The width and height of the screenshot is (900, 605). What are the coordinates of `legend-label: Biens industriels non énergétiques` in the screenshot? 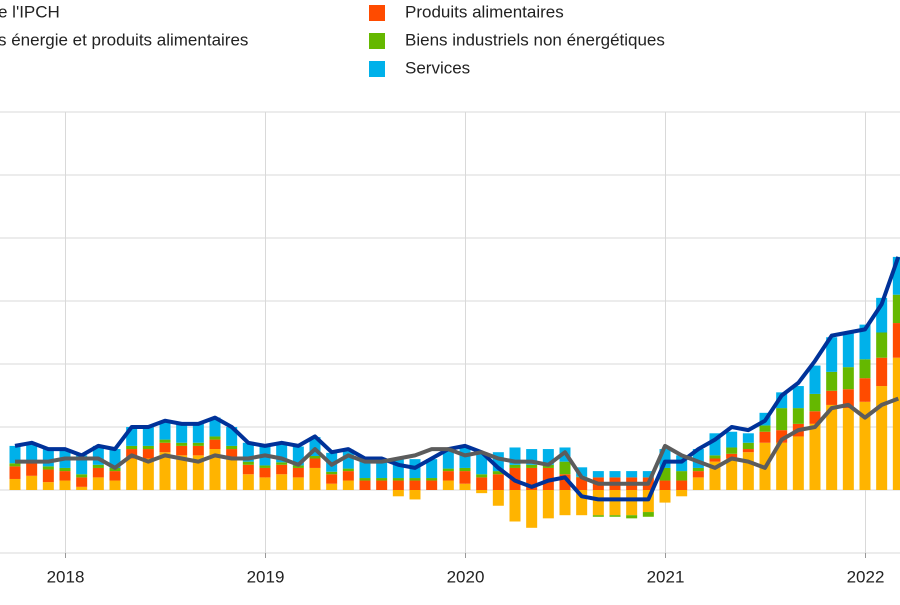 It's located at (535, 39).